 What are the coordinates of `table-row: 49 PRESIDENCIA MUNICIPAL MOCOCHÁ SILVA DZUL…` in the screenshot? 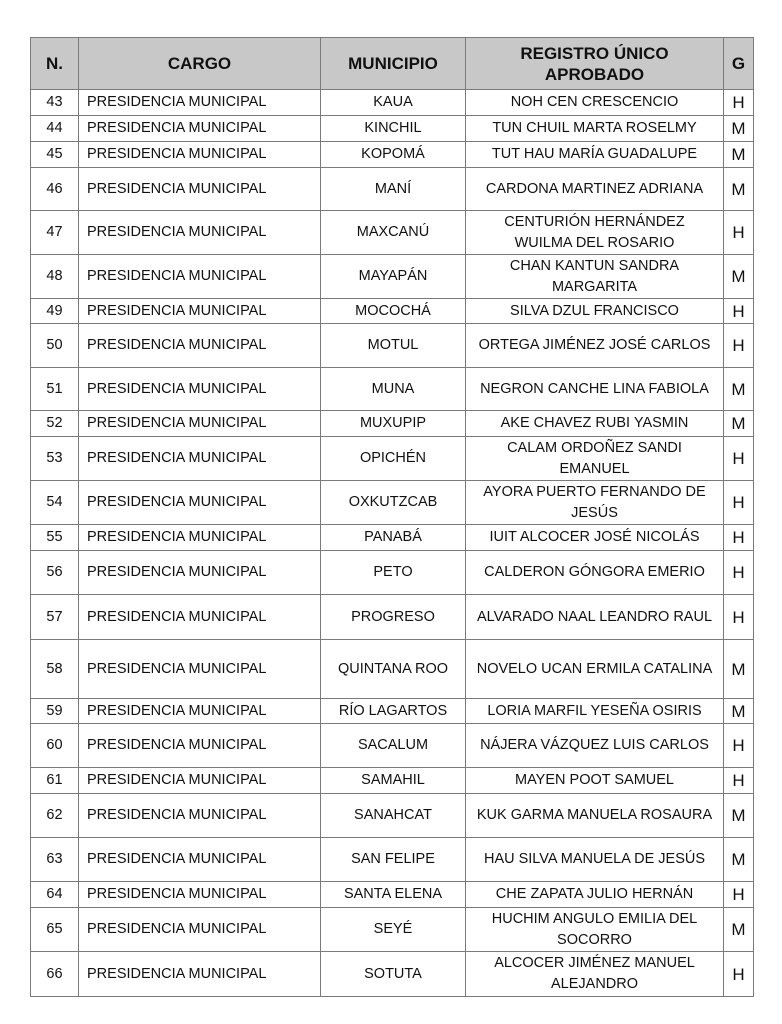 It's located at (392, 311).